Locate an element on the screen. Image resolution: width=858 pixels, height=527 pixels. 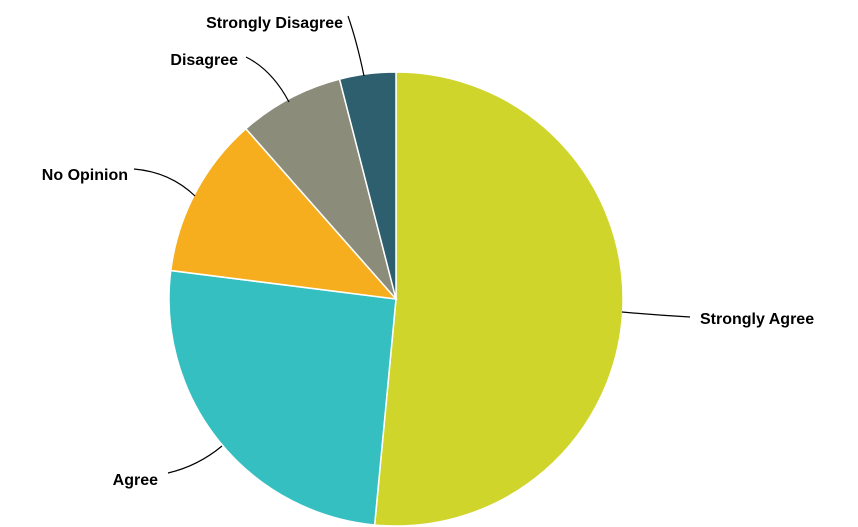
pie-slice-strongly-disagree is located at coordinates (367, 185).